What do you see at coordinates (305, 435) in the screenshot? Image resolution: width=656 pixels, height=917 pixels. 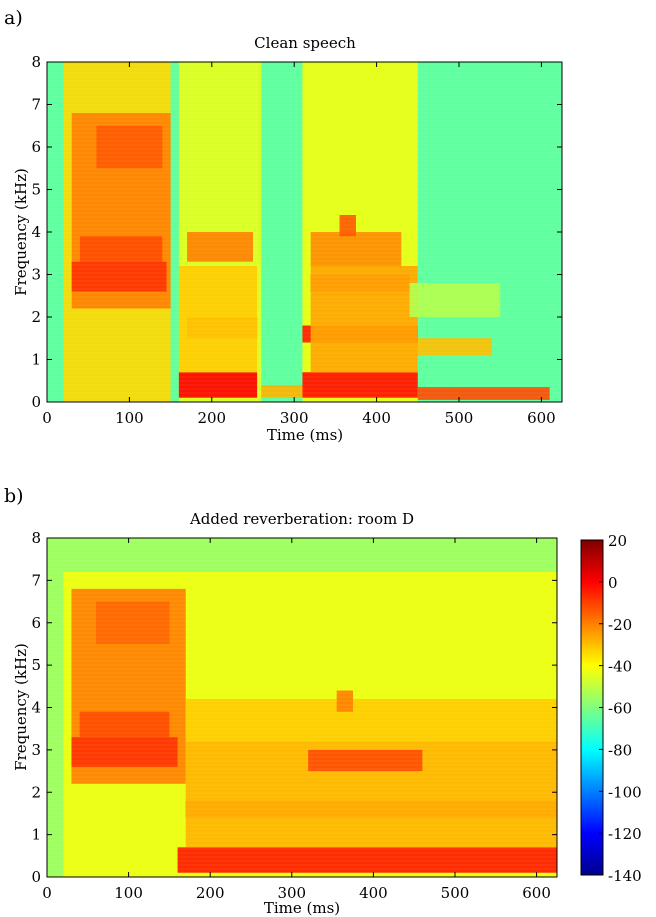 I see `panel-a-x-axis-label: Time (ms)` at bounding box center [305, 435].